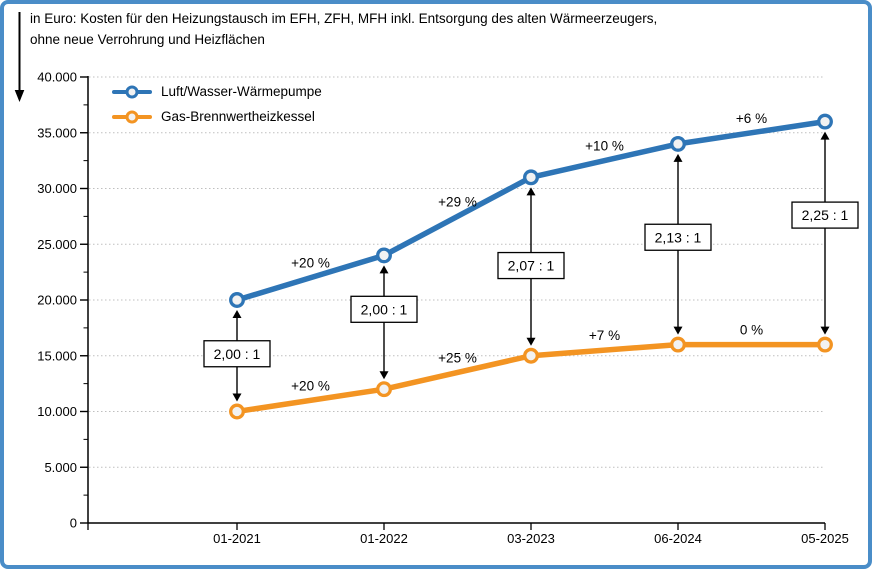 The height and width of the screenshot is (569, 872). I want to click on legend-item-gaskessel: Gas-Brennwertheizkessel, so click(217, 116).